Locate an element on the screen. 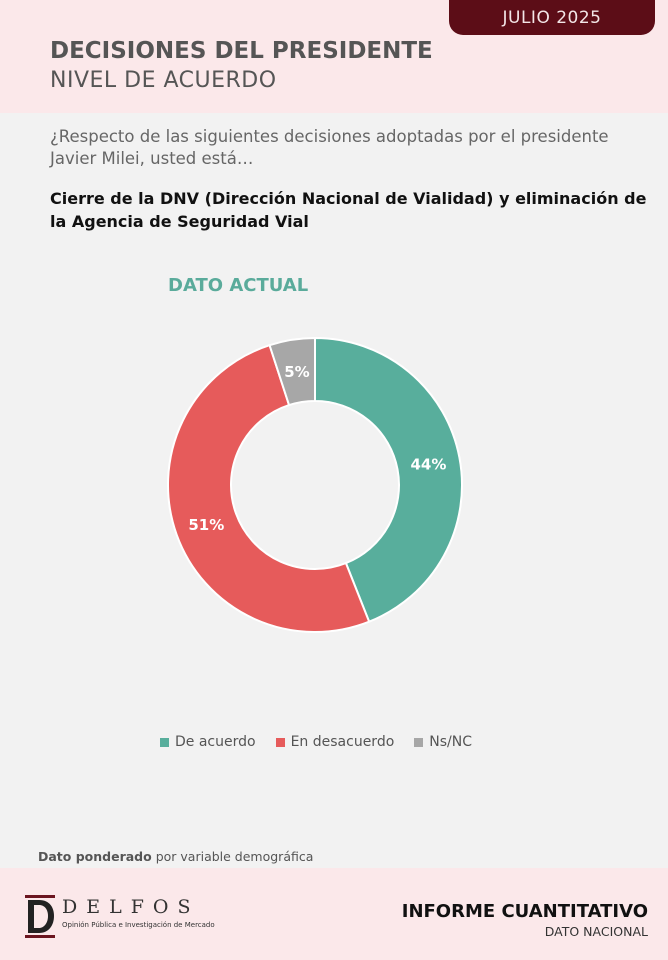  page-title: DECISIONES DEL PRESIDENTE is located at coordinates (241, 51).